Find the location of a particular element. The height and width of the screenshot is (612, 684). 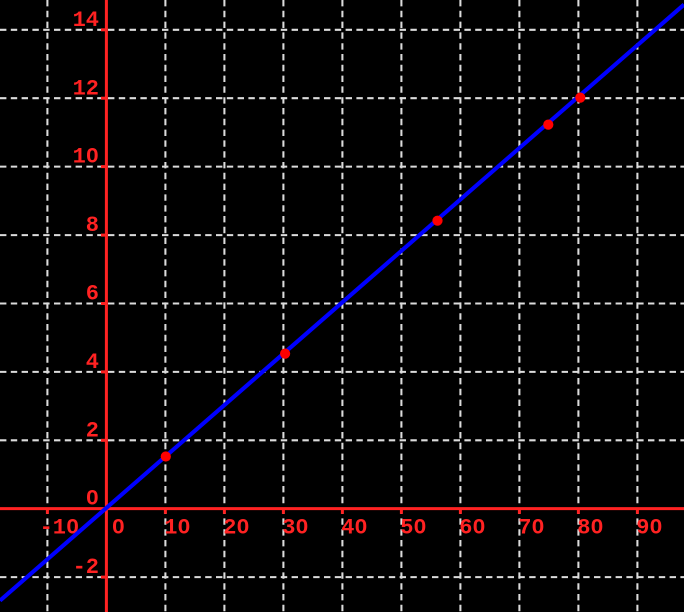

svg-text: 70 is located at coordinates (531, 527).